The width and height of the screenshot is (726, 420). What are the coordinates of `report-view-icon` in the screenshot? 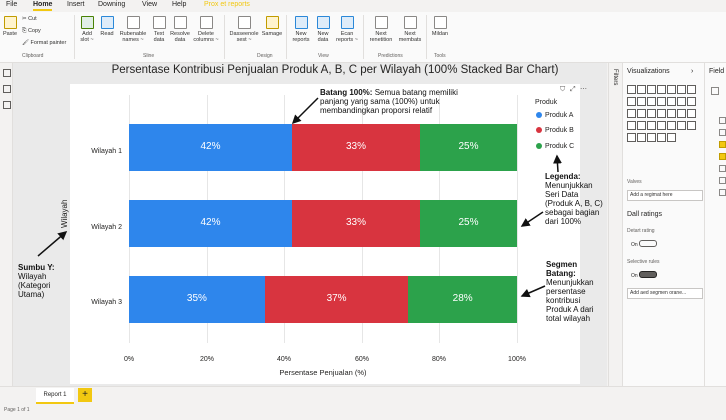 It's located at (7, 73).